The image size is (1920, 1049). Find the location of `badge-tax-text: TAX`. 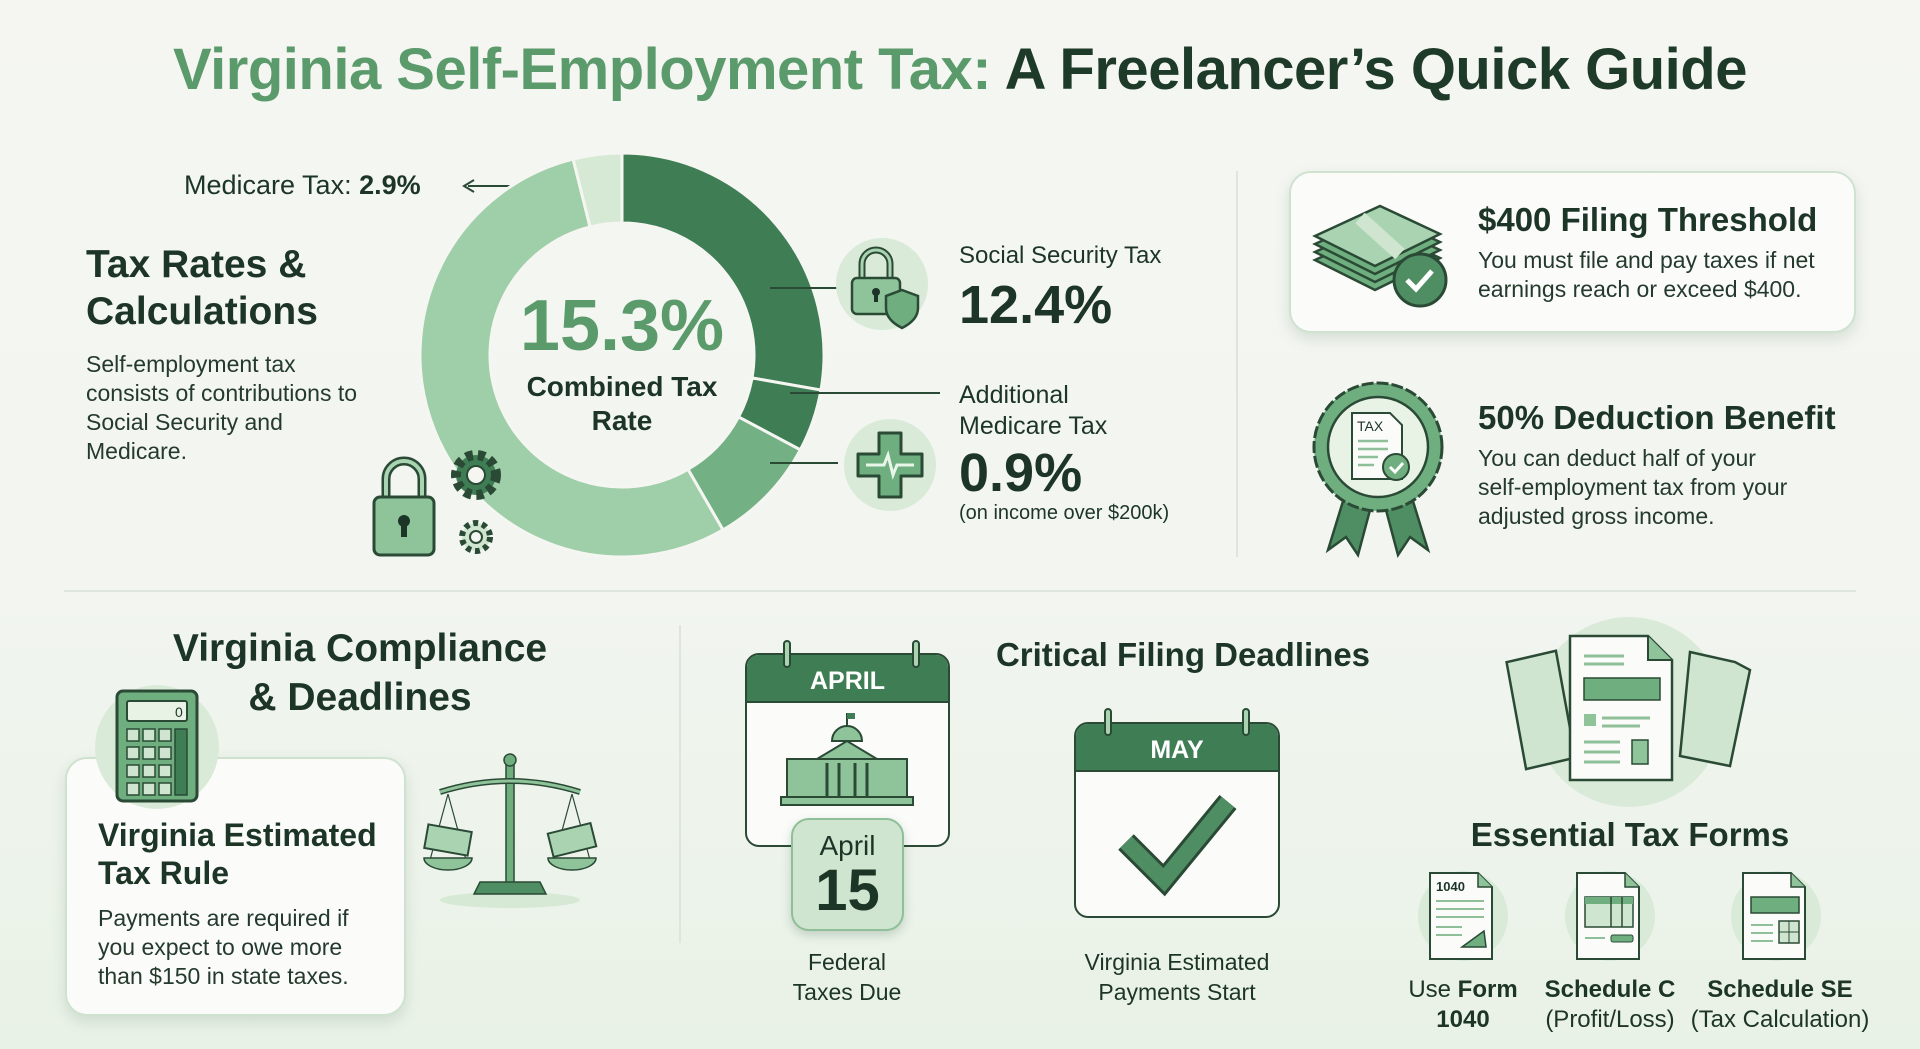

badge-tax-text: TAX is located at coordinates (1370, 426).